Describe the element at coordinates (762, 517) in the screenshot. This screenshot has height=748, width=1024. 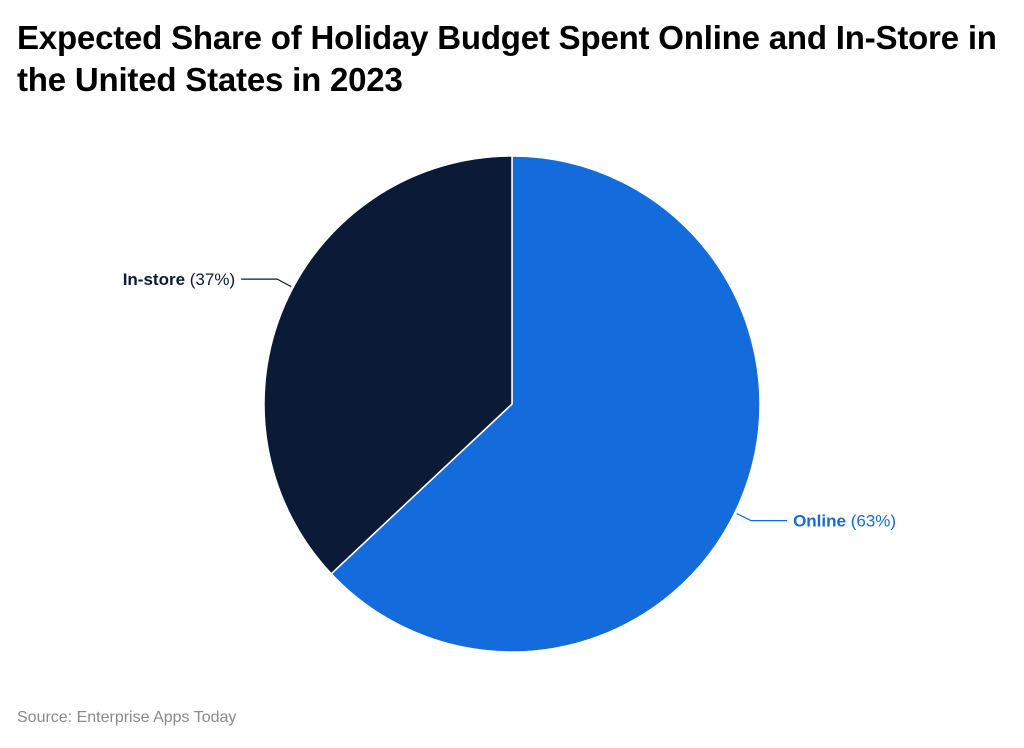
I see `leader-line-online` at that location.